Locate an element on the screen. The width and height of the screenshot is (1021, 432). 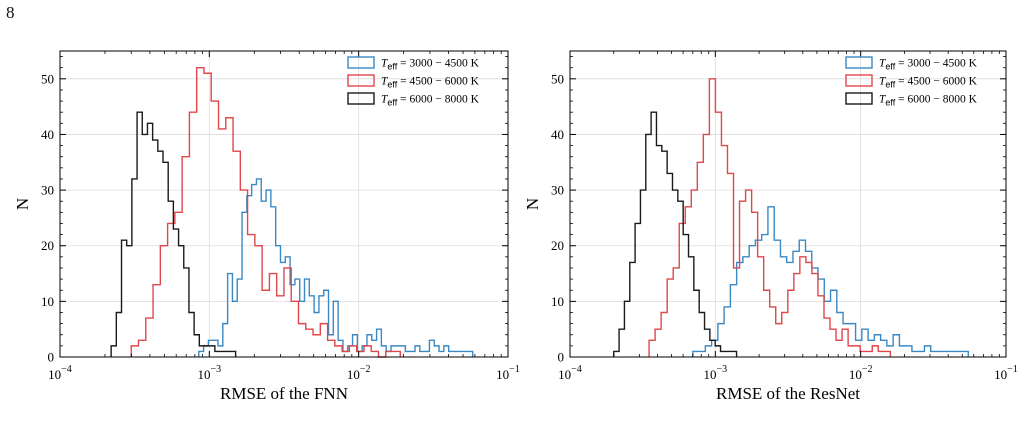
x-axis-label: RMSE of the ResNet is located at coordinates (788, 393).